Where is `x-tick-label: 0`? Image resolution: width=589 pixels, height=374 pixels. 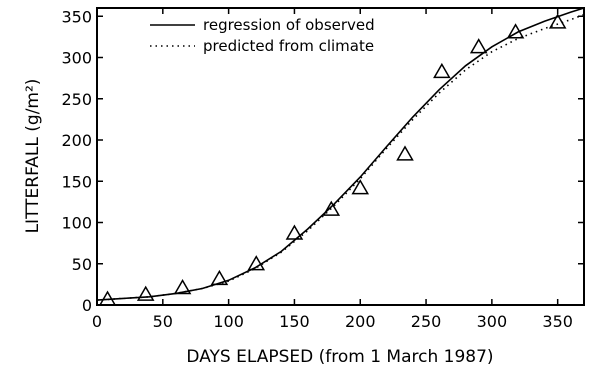
x-tick-label: 0 is located at coordinates (97, 321).